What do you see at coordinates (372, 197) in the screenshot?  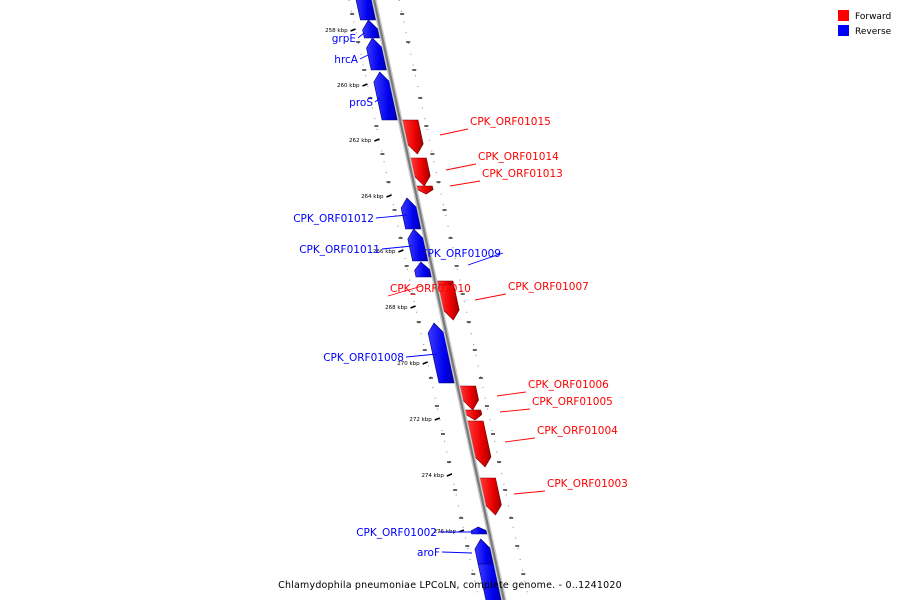 I see `scale-tick-label: 264 kbp` at bounding box center [372, 197].